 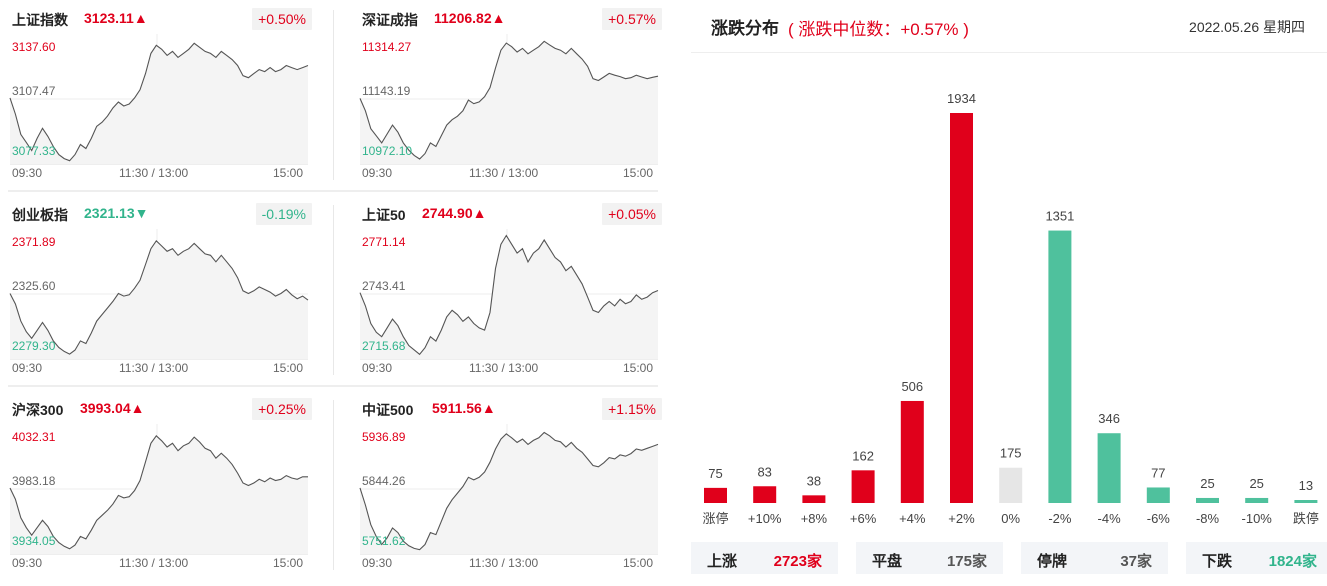 I want to click on summary-label: 平盘, so click(x=887, y=561).